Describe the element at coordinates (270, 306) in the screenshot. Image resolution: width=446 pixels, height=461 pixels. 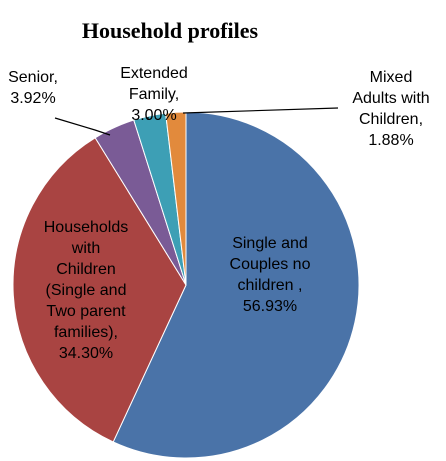
I see `slice-value-label: 56.93%` at that location.